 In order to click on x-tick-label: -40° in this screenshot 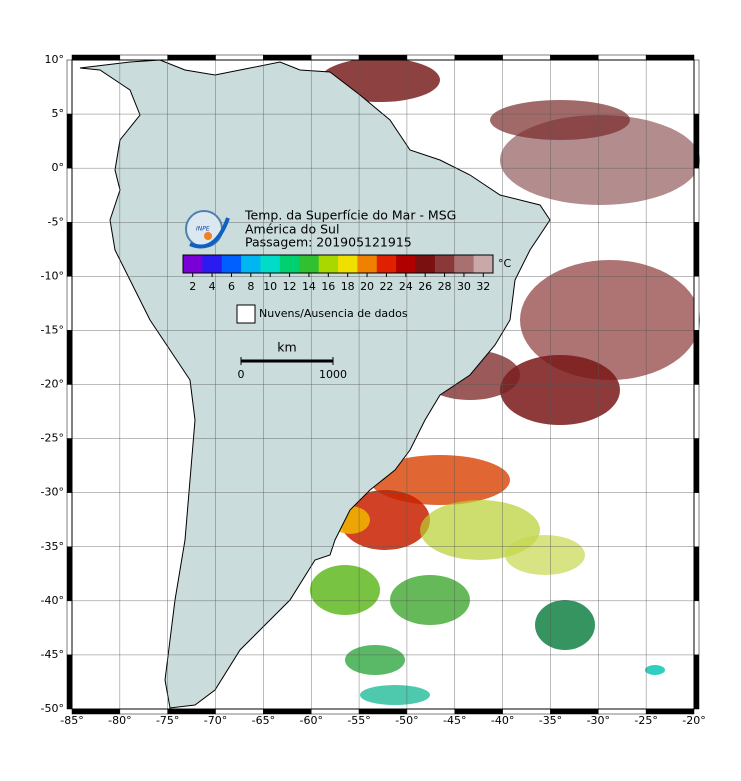, I will do `click(502, 720)`.